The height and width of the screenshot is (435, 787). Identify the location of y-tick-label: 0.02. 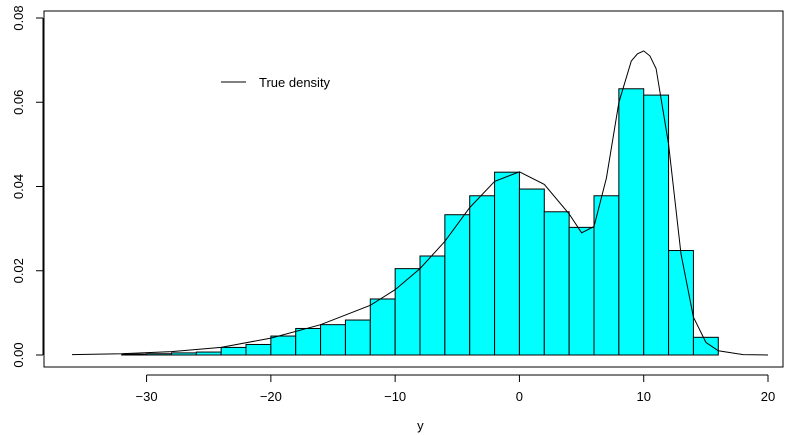
(18, 270).